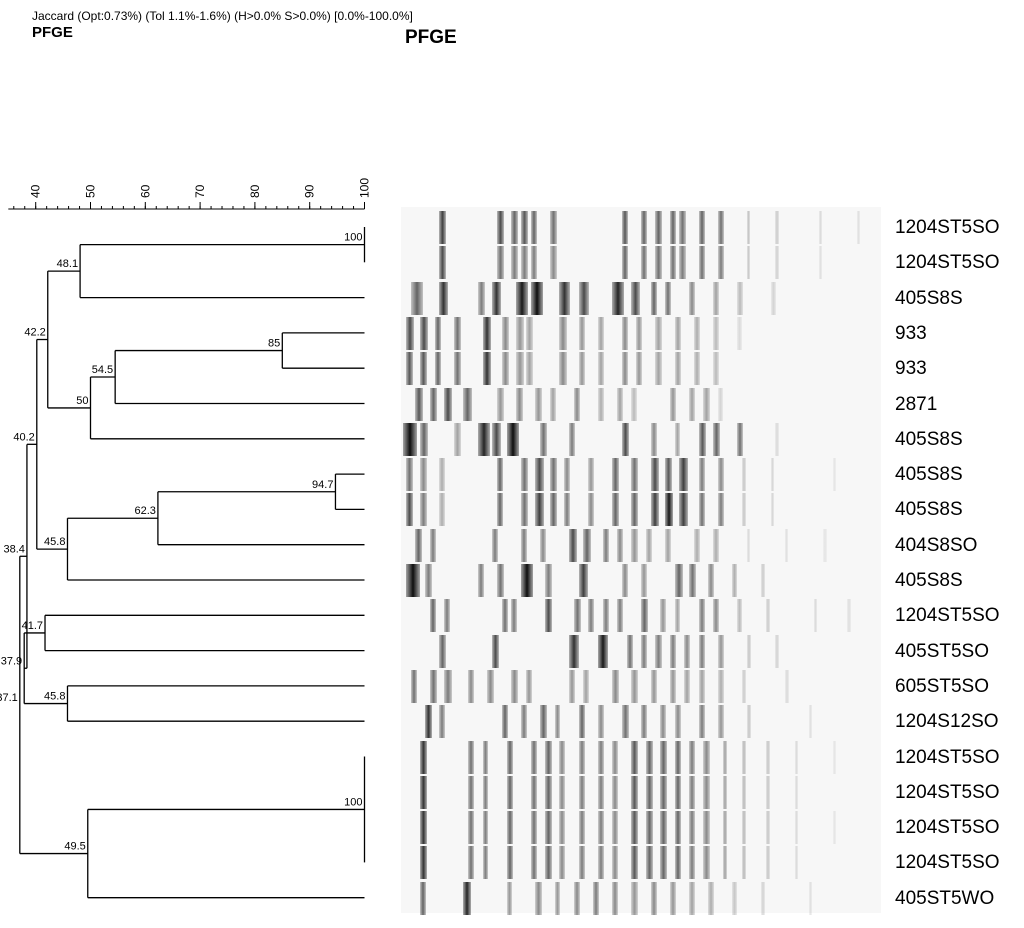 Image resolution: width=1024 pixels, height=928 pixels. I want to click on isolate-label: 404S8SO, so click(936, 545).